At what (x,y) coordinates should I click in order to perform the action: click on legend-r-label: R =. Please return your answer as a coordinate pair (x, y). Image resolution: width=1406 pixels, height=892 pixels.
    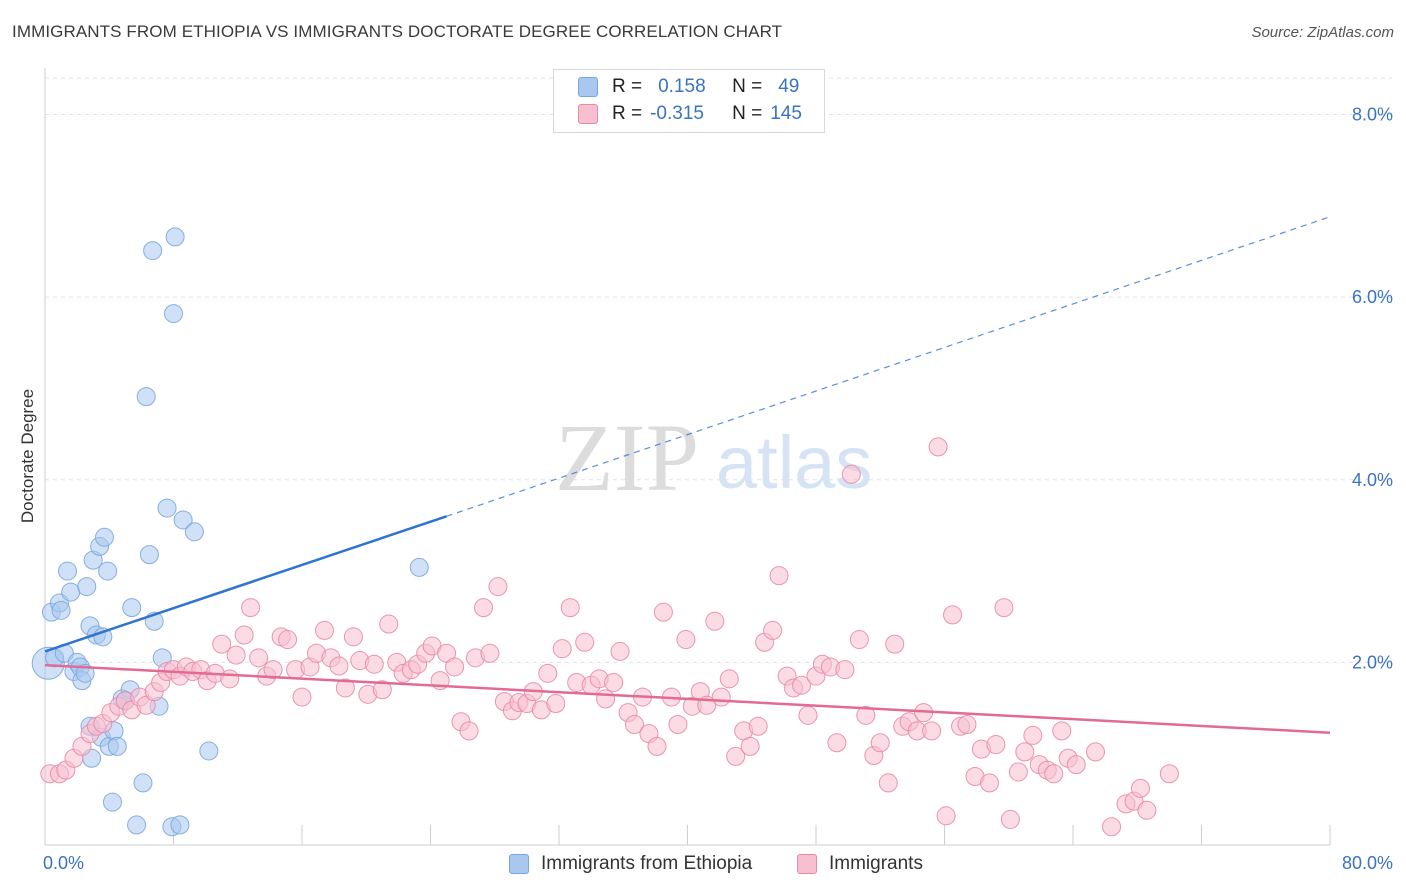
    Looking at the image, I should click on (627, 86).